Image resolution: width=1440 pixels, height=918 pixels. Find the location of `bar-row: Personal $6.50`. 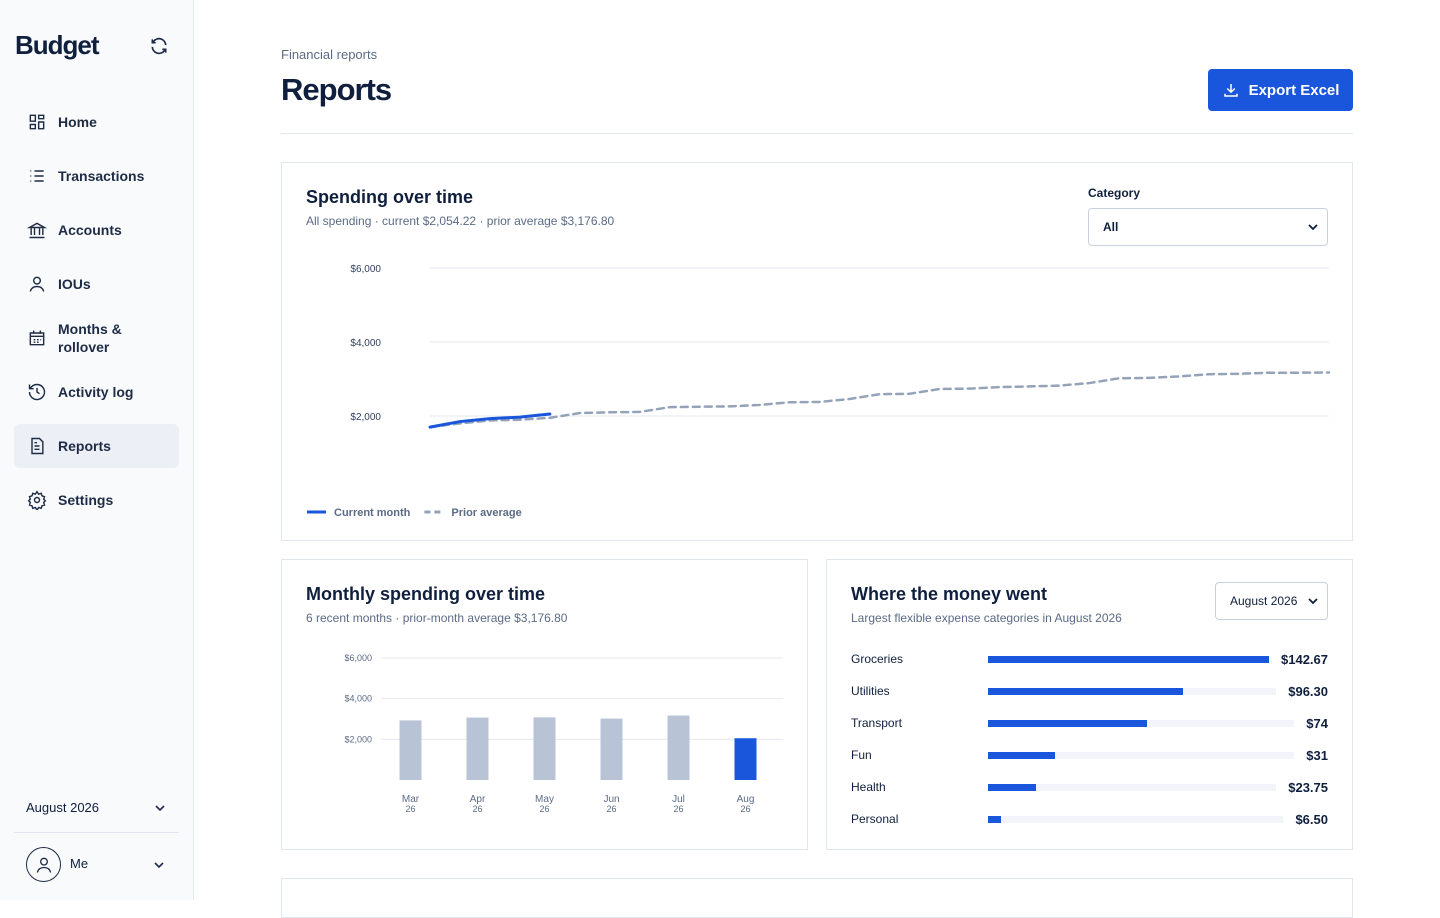

bar-row: Personal $6.50 is located at coordinates (1089, 819).